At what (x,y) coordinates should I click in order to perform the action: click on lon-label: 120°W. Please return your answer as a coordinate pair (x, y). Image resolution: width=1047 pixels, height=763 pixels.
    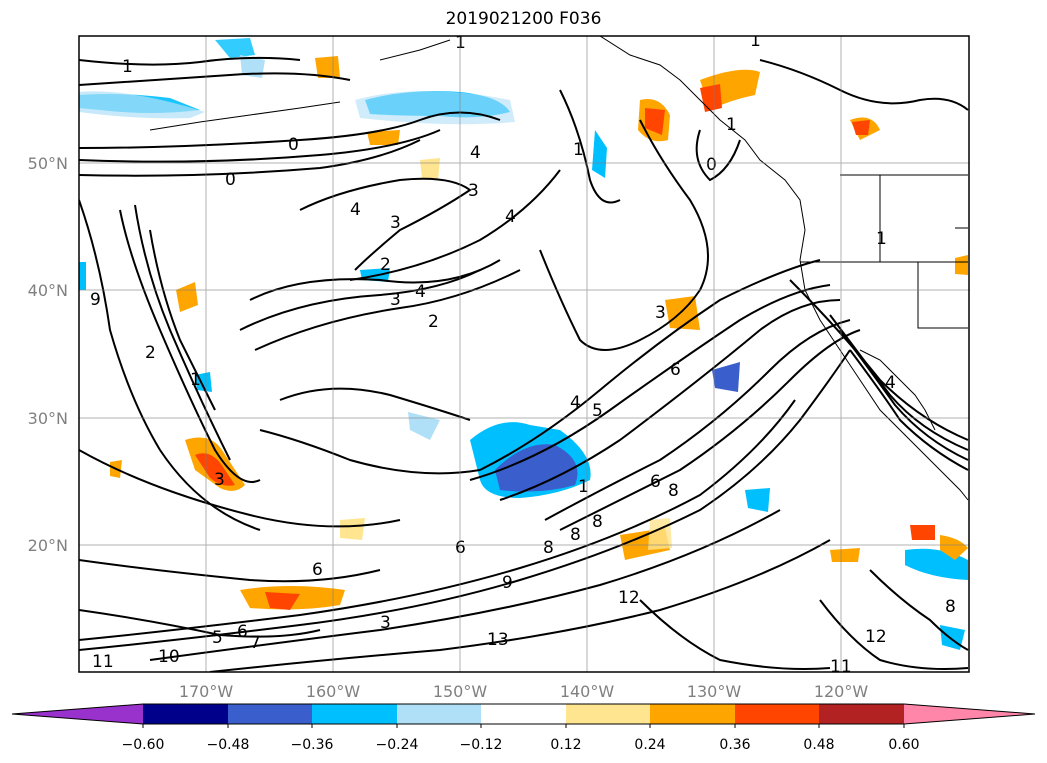
    Looking at the image, I should click on (841, 691).